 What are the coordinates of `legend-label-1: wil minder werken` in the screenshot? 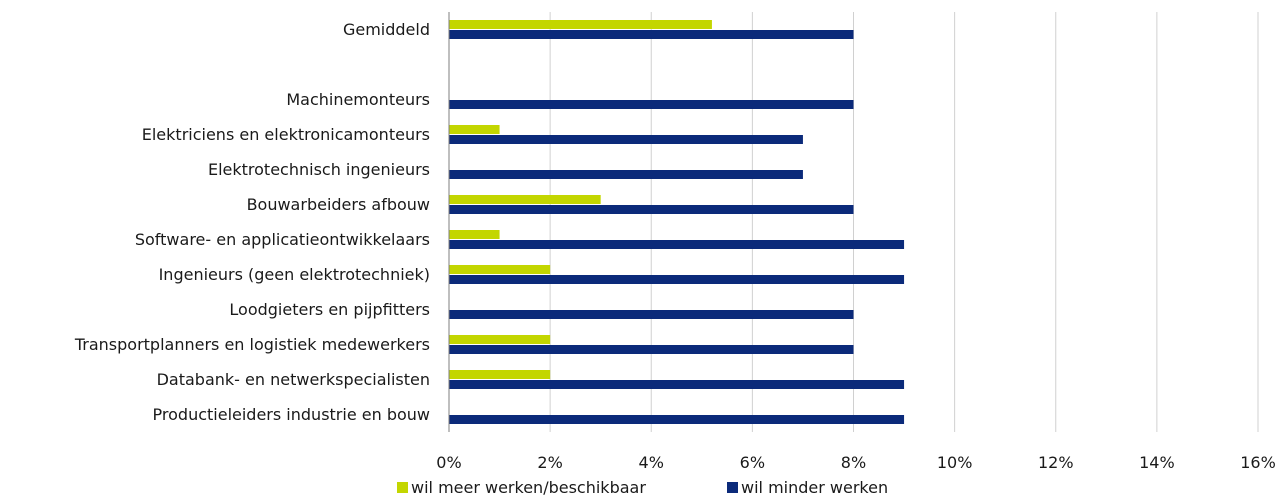 It's located at (814, 487).